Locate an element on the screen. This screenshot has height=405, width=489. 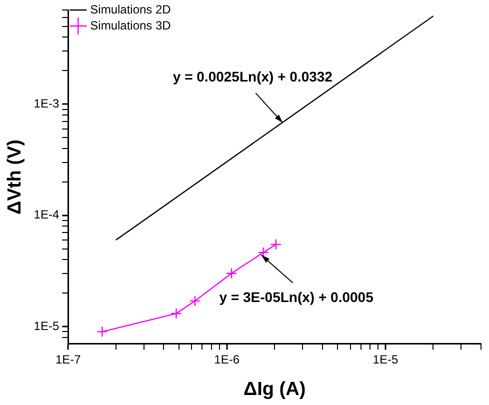
legend-label: Simulations 3D is located at coordinates (131, 25).